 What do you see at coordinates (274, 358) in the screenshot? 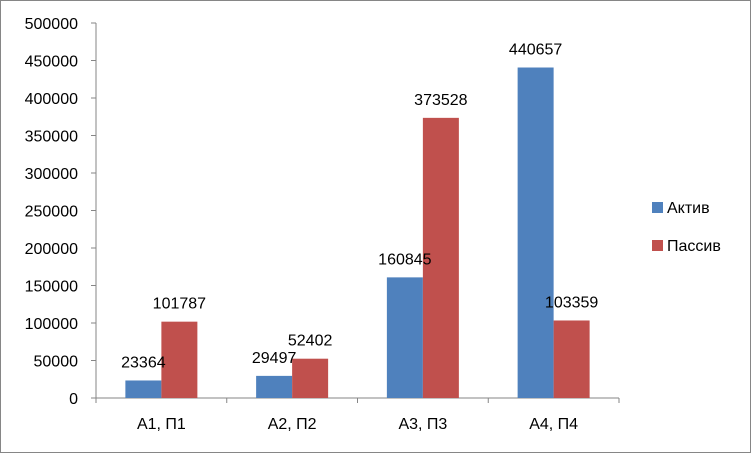
I see `data-label: 29497` at bounding box center [274, 358].